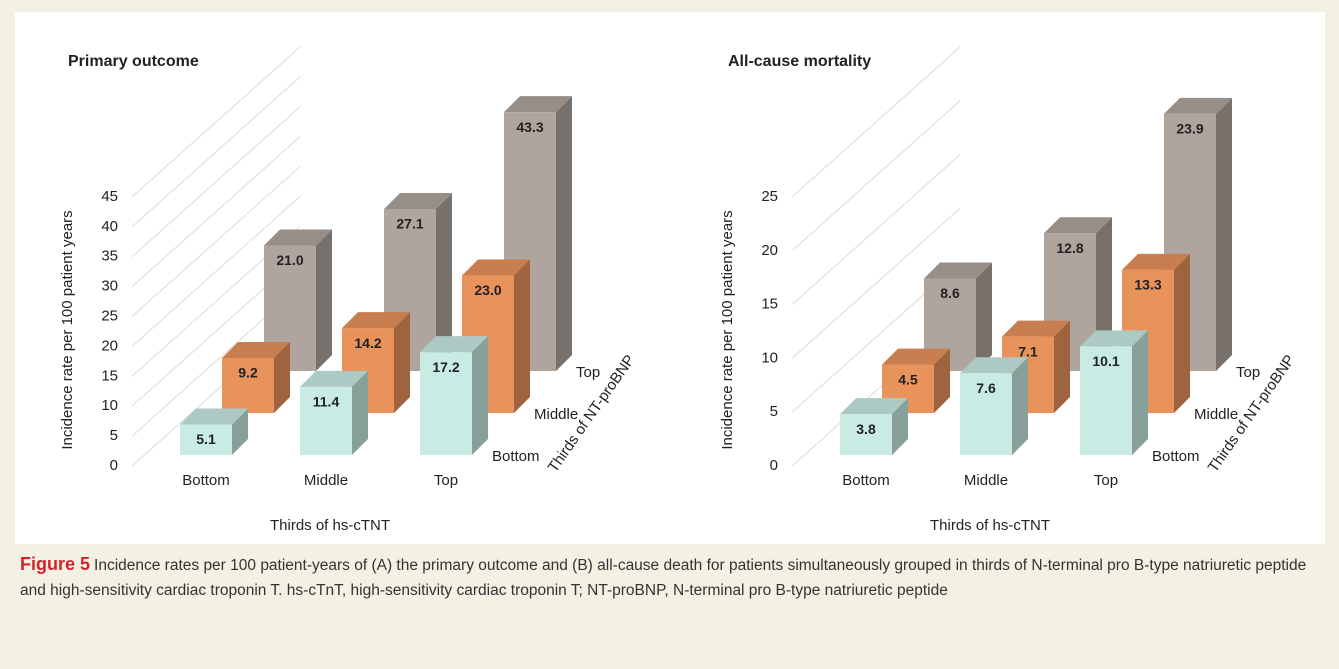 This screenshot has height=669, width=1339. I want to click on value-label: 3.8, so click(866, 429).